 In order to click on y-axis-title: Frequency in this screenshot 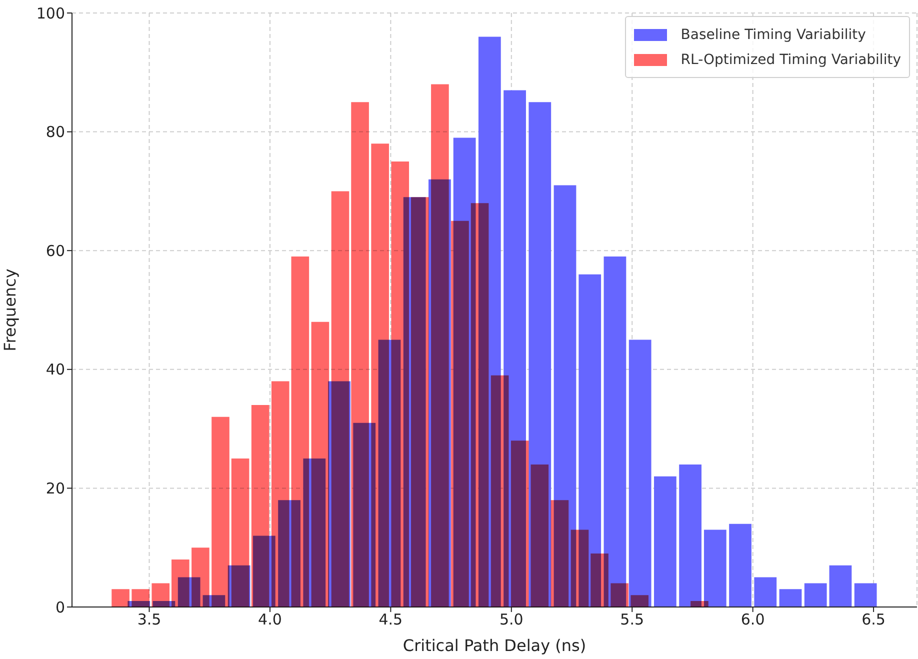, I will do `click(10, 310)`.